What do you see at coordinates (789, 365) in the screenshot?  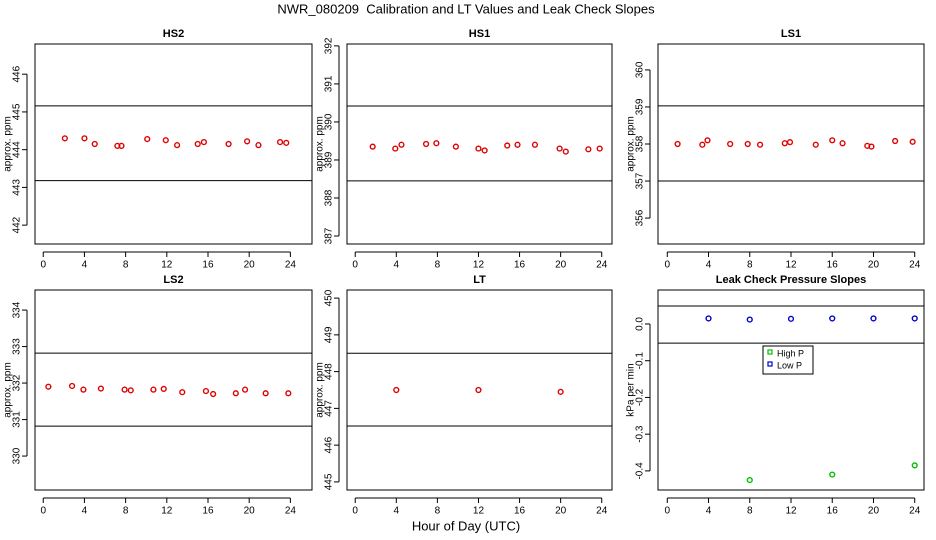 I see `legend-label: Low P` at bounding box center [789, 365].